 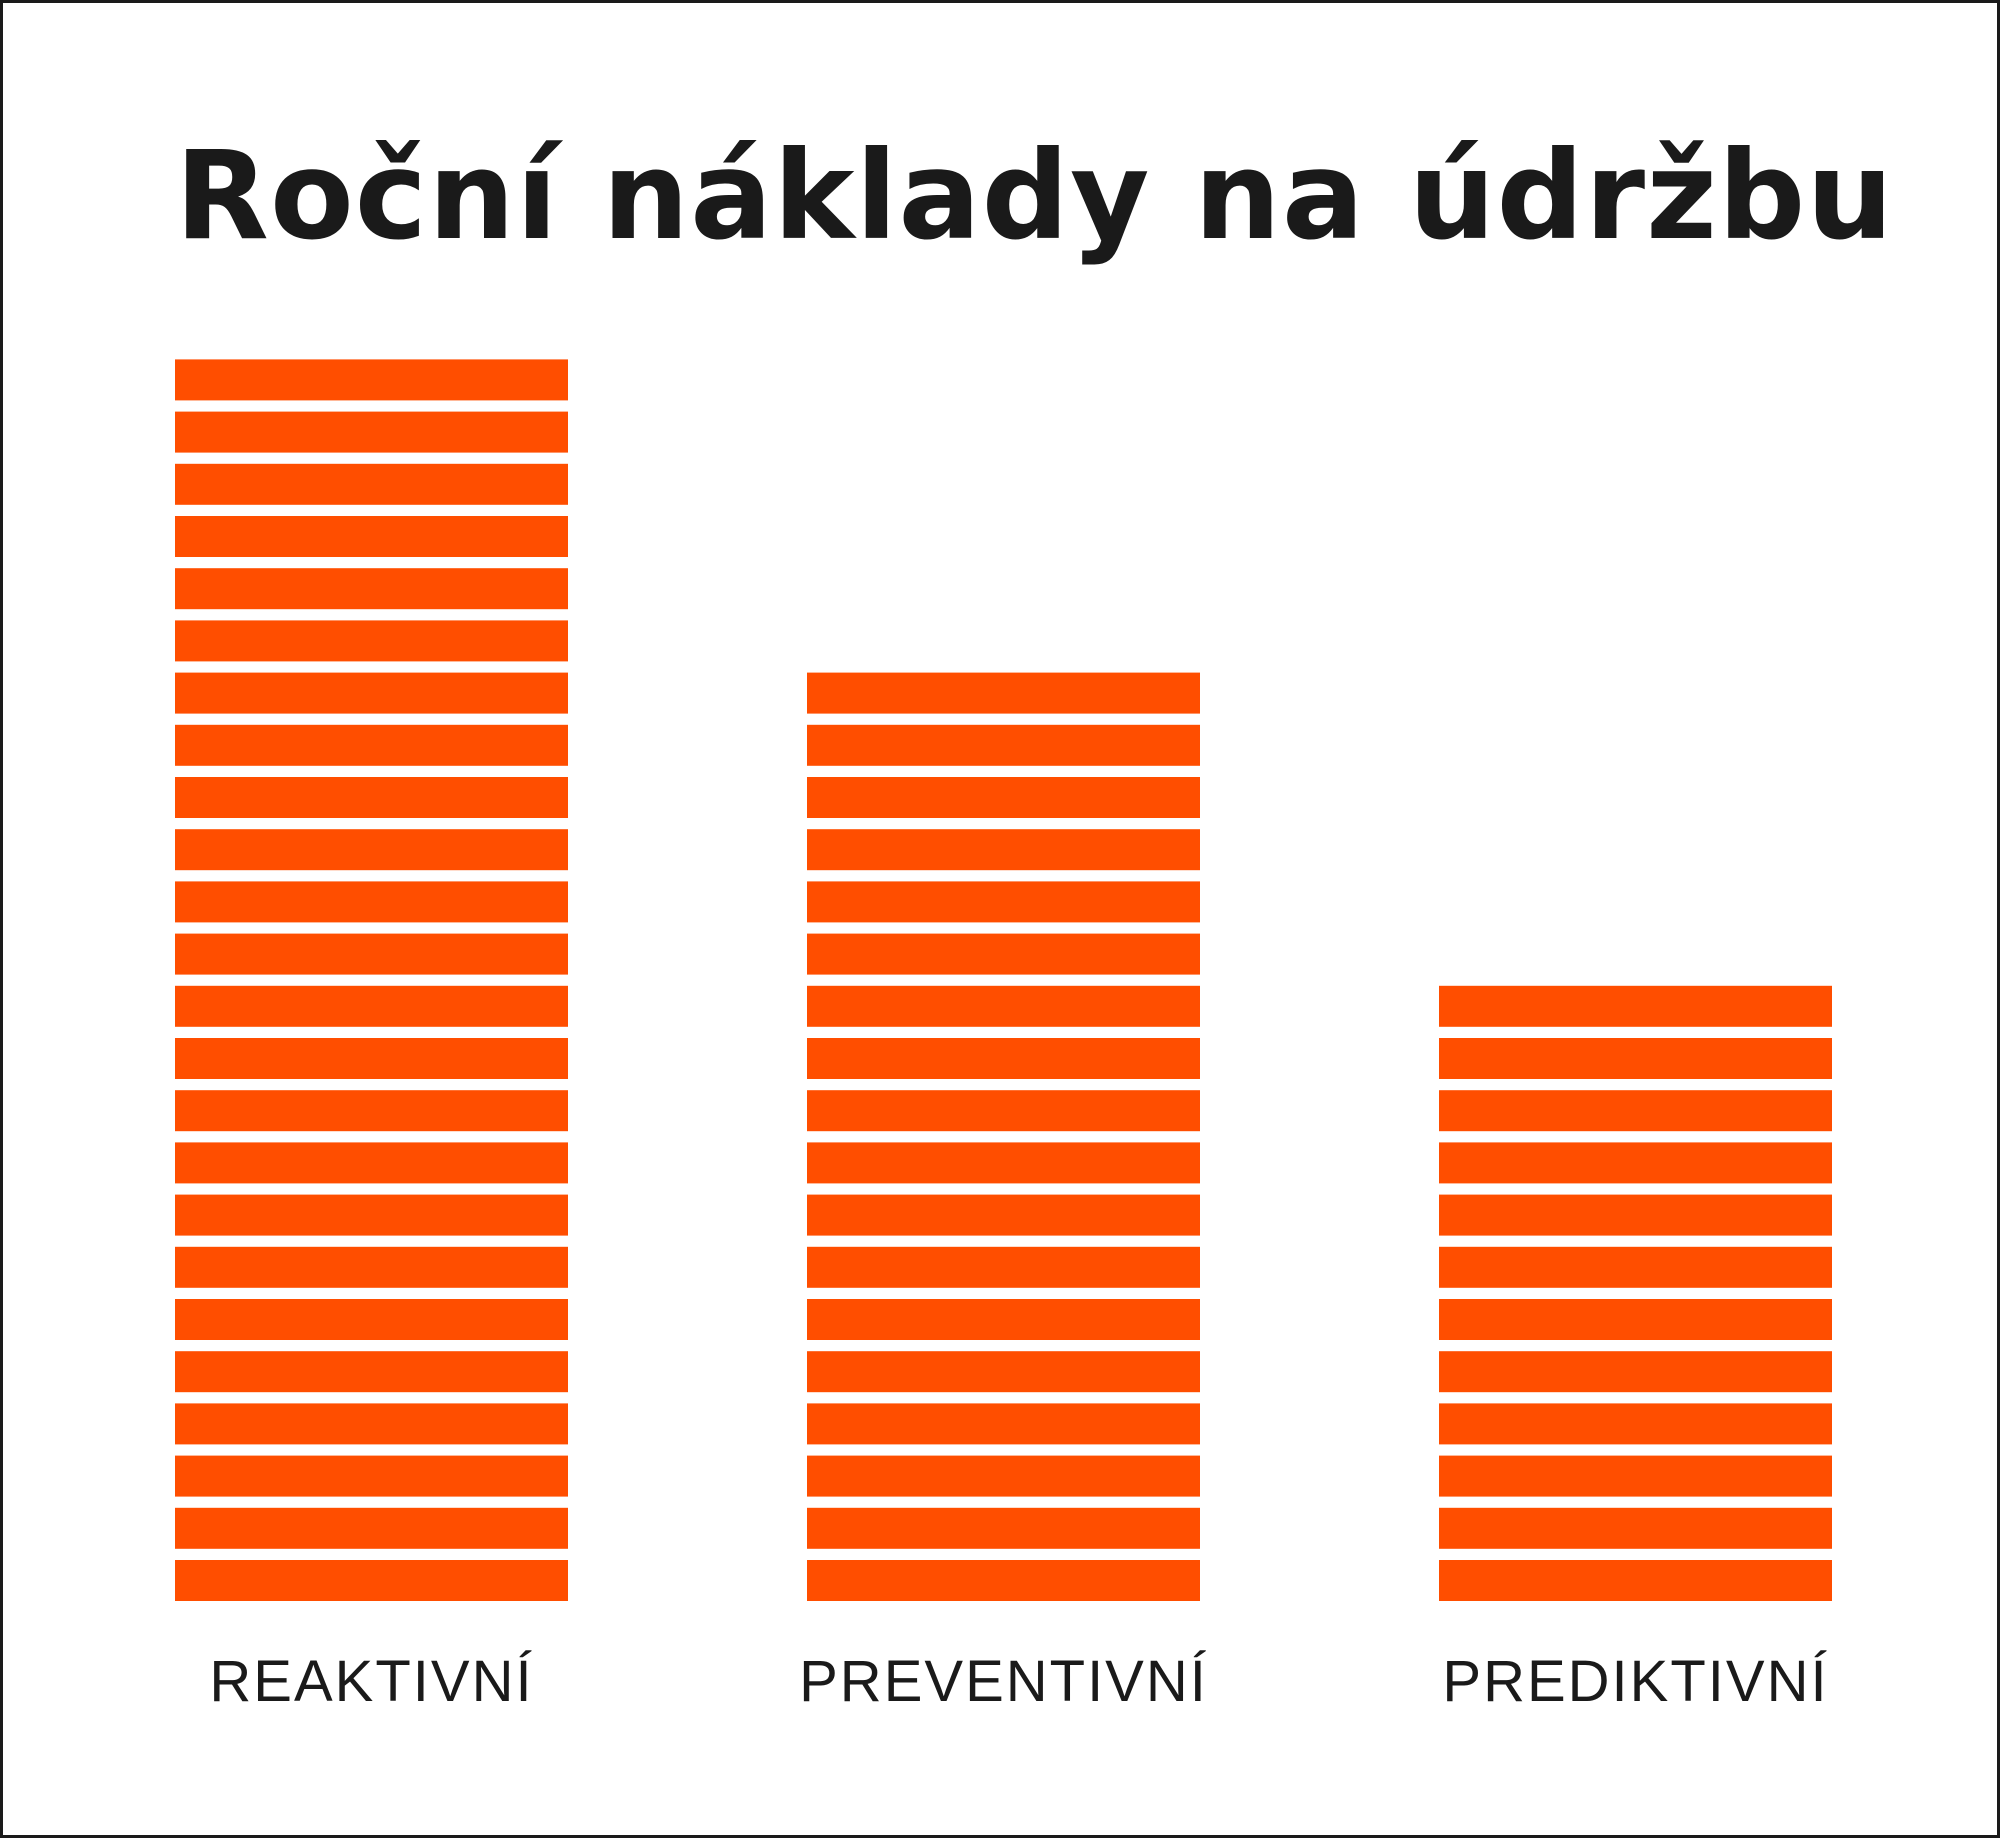 I want to click on category-label-prediktivní: PREDIKTIVNÍ, so click(x=1635, y=1681).